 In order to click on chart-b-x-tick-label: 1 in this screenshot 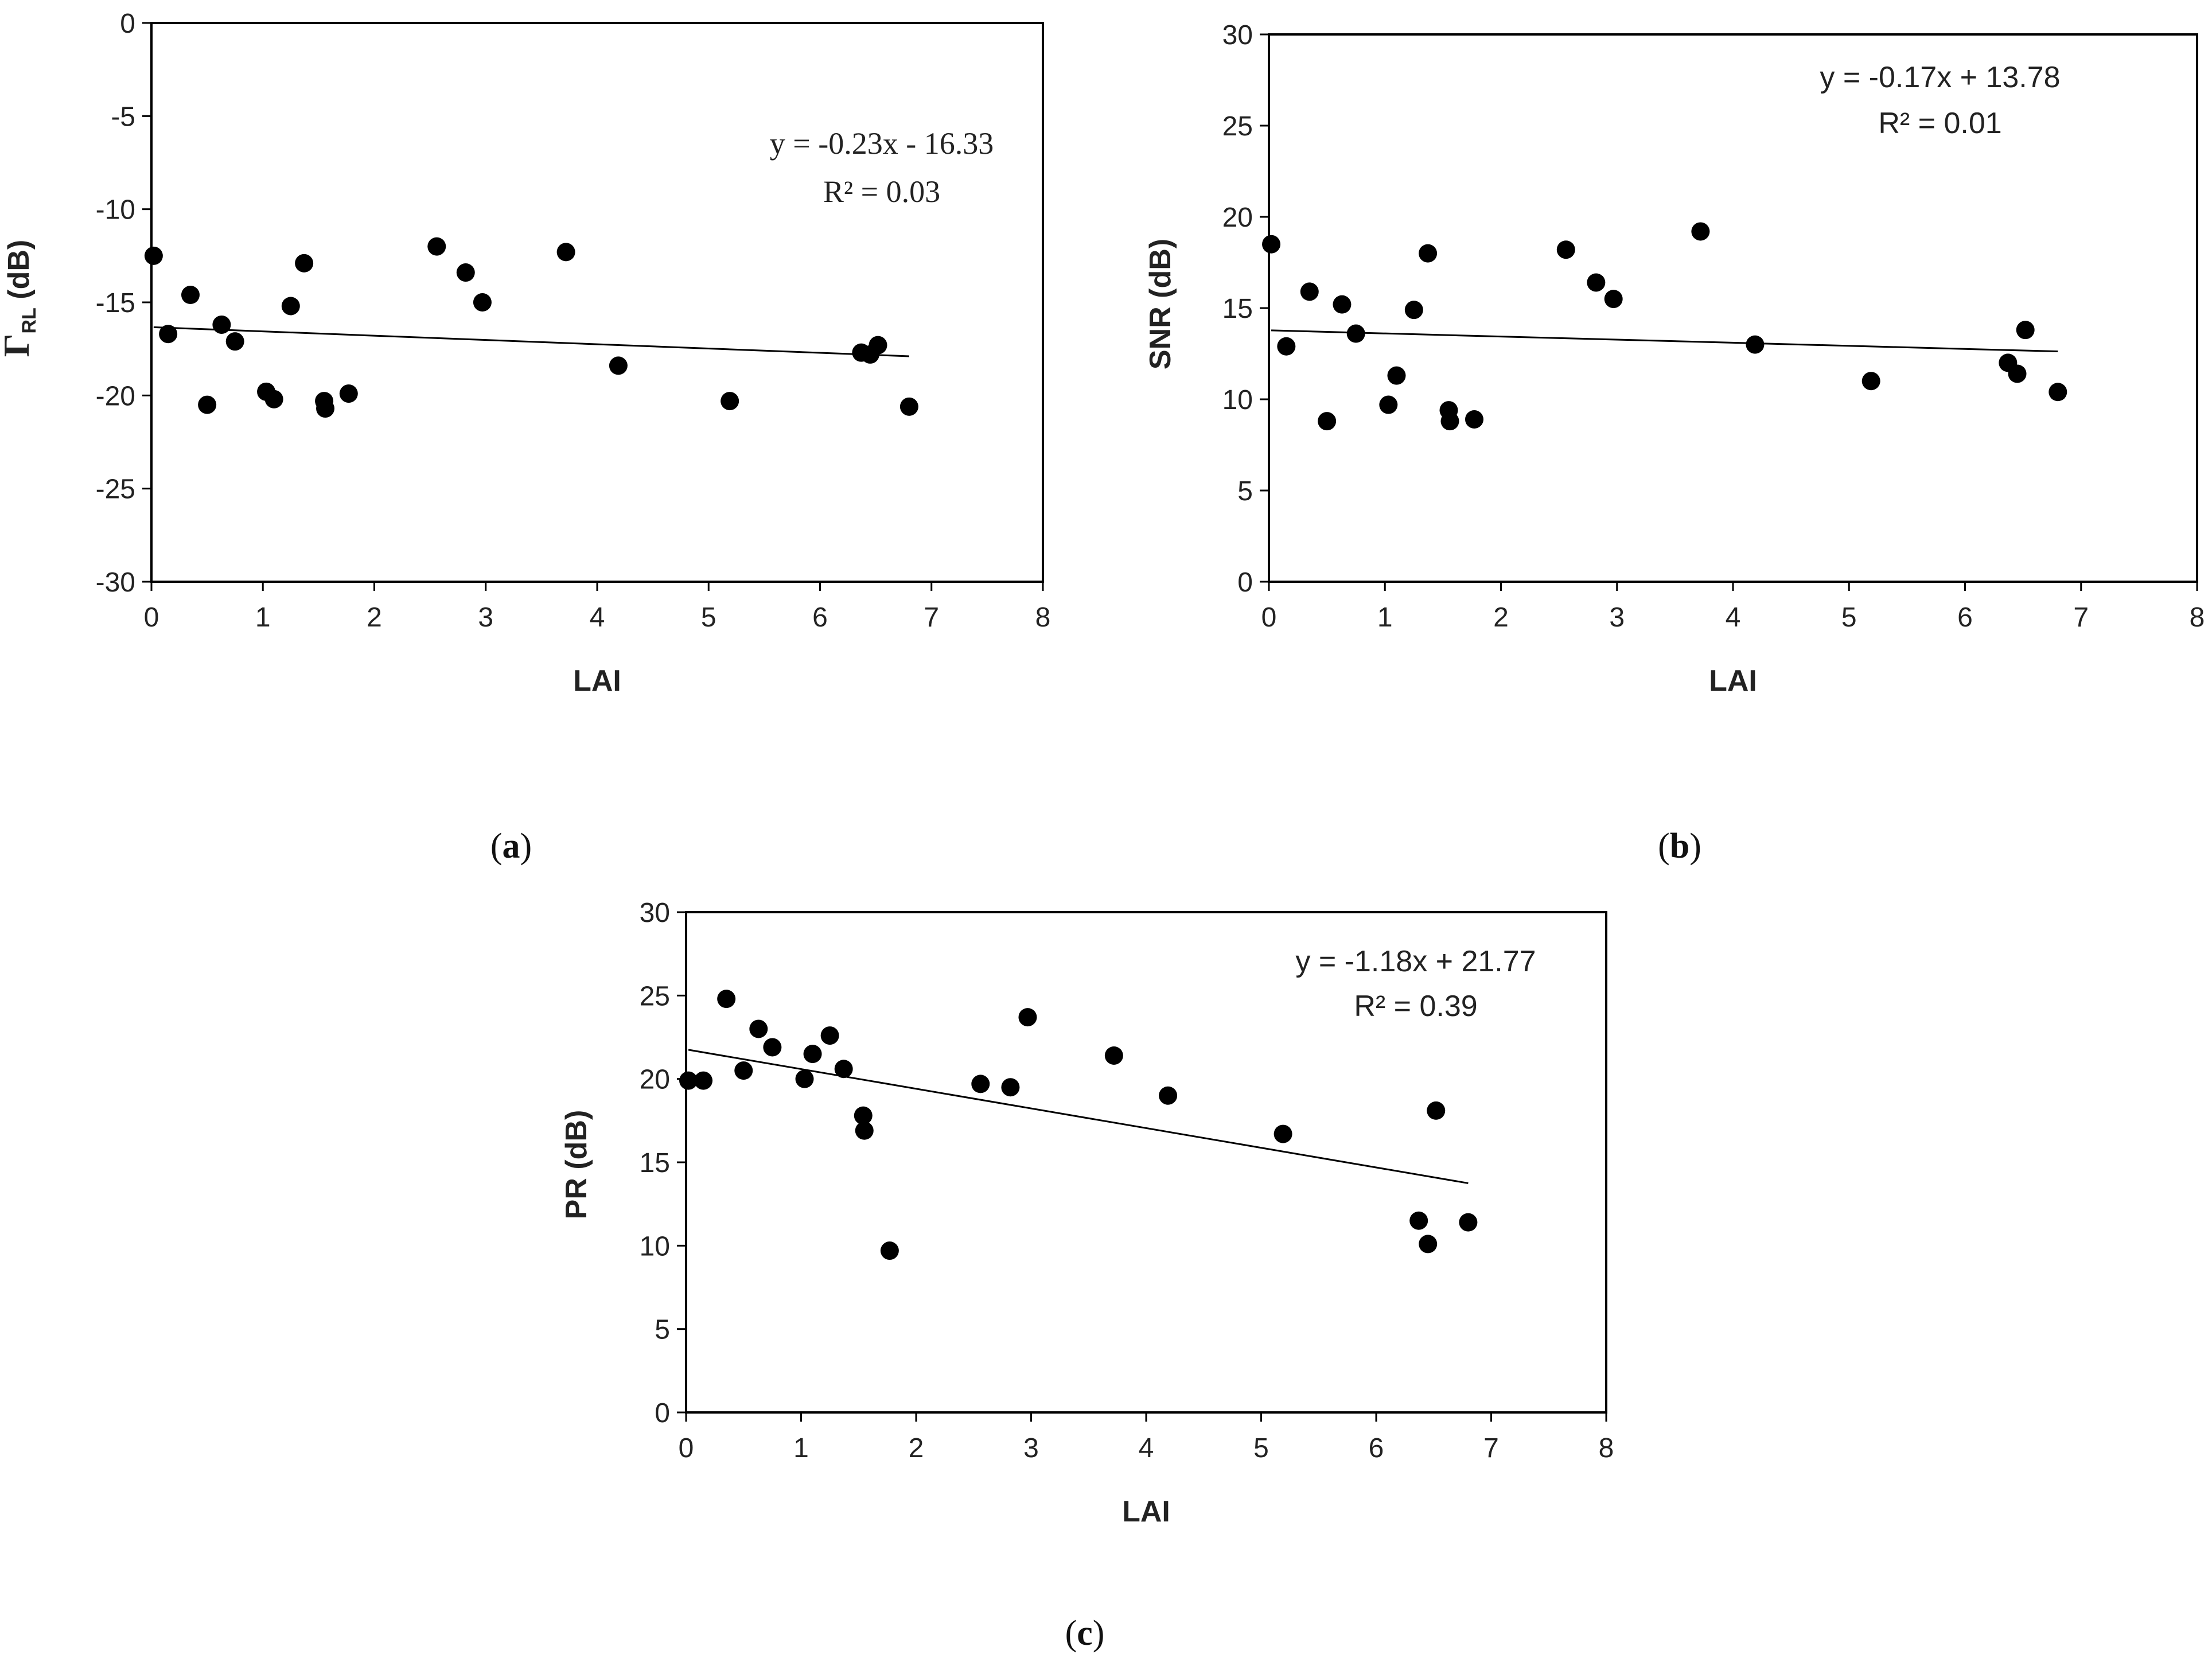, I will do `click(1385, 617)`.